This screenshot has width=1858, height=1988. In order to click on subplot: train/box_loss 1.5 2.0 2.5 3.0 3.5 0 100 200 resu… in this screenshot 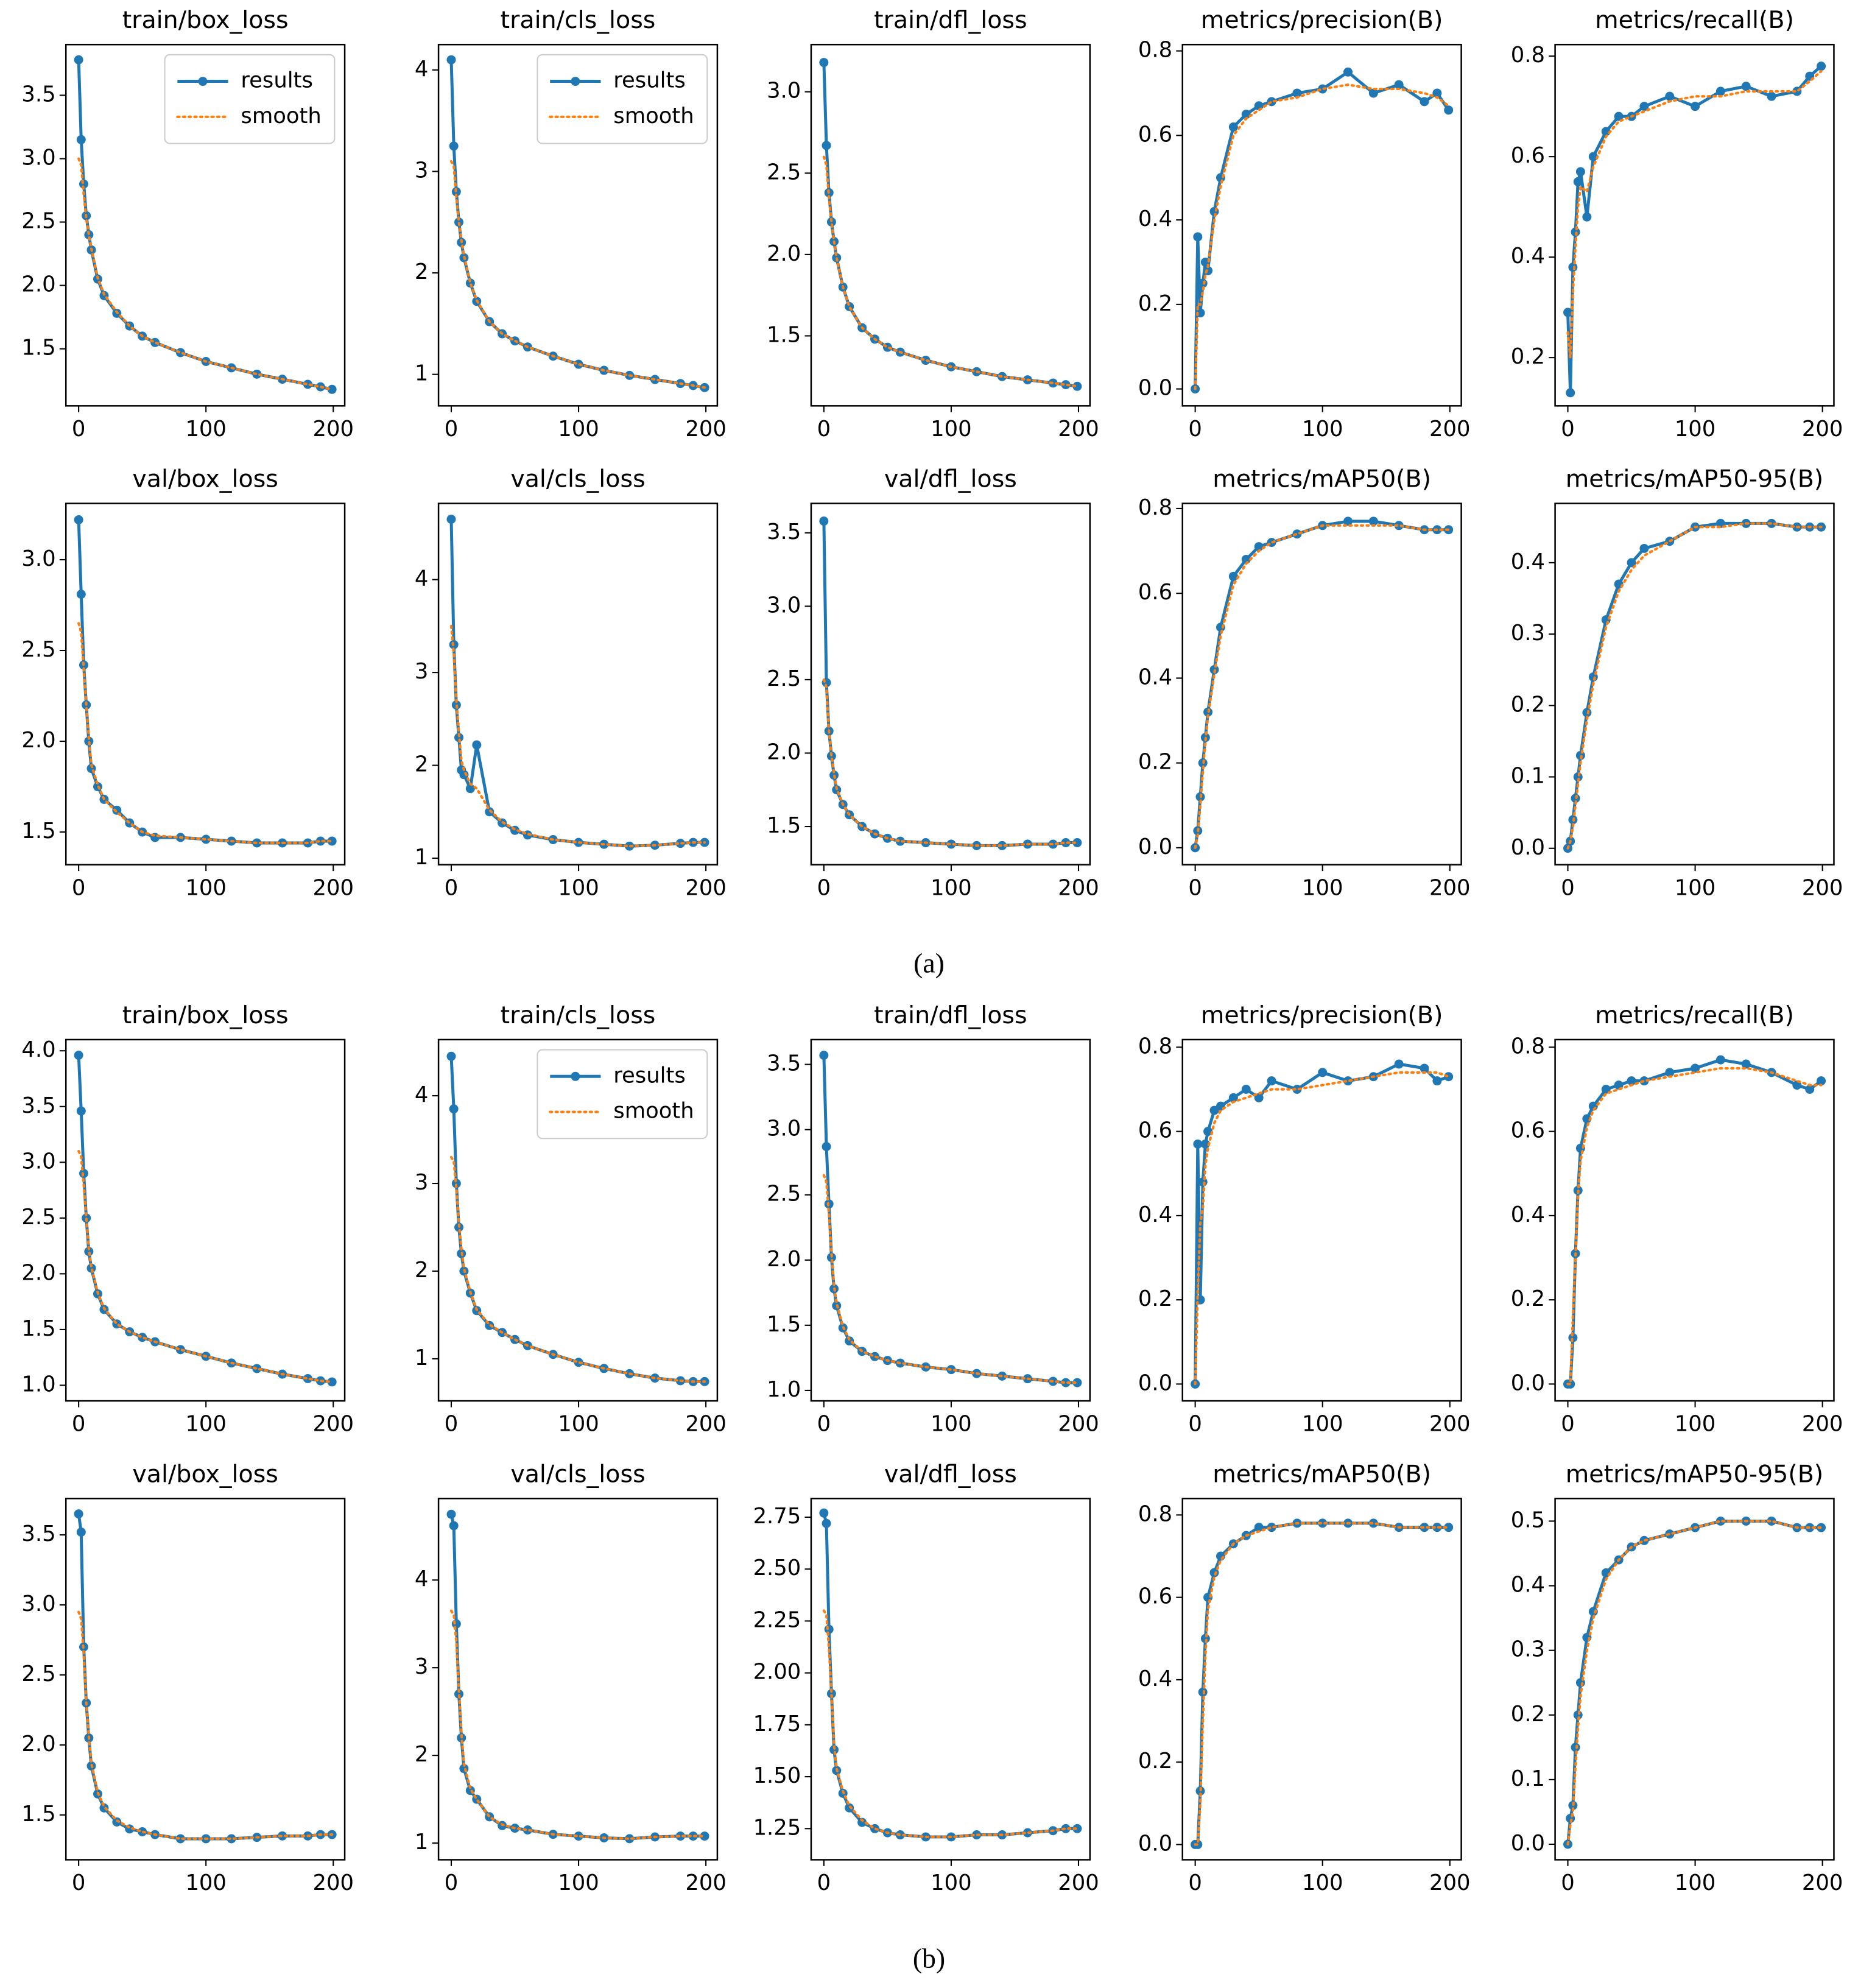, I will do `click(187, 224)`.